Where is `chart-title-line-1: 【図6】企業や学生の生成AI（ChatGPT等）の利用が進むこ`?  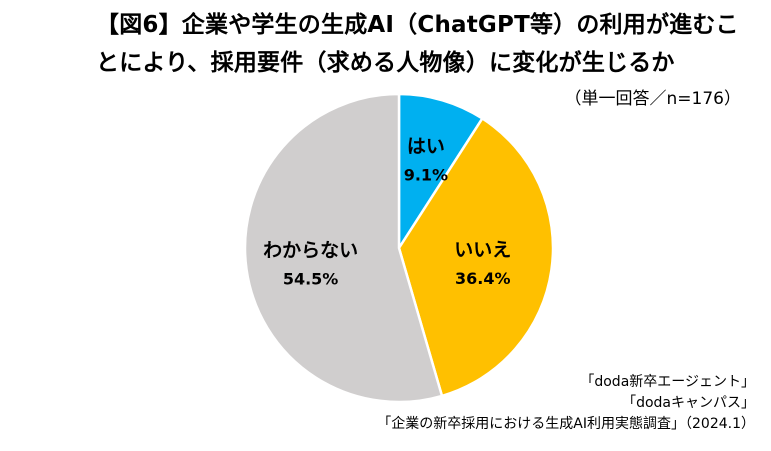
chart-title-line-1: 【図6】企業や学生の生成AI（ChatGPT等）の利用が進むこ is located at coordinates (417, 25).